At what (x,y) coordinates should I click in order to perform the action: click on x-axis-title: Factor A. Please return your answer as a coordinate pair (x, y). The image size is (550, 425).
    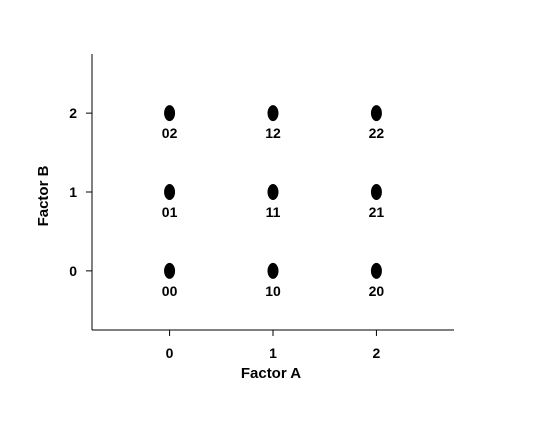
    Looking at the image, I should click on (271, 373).